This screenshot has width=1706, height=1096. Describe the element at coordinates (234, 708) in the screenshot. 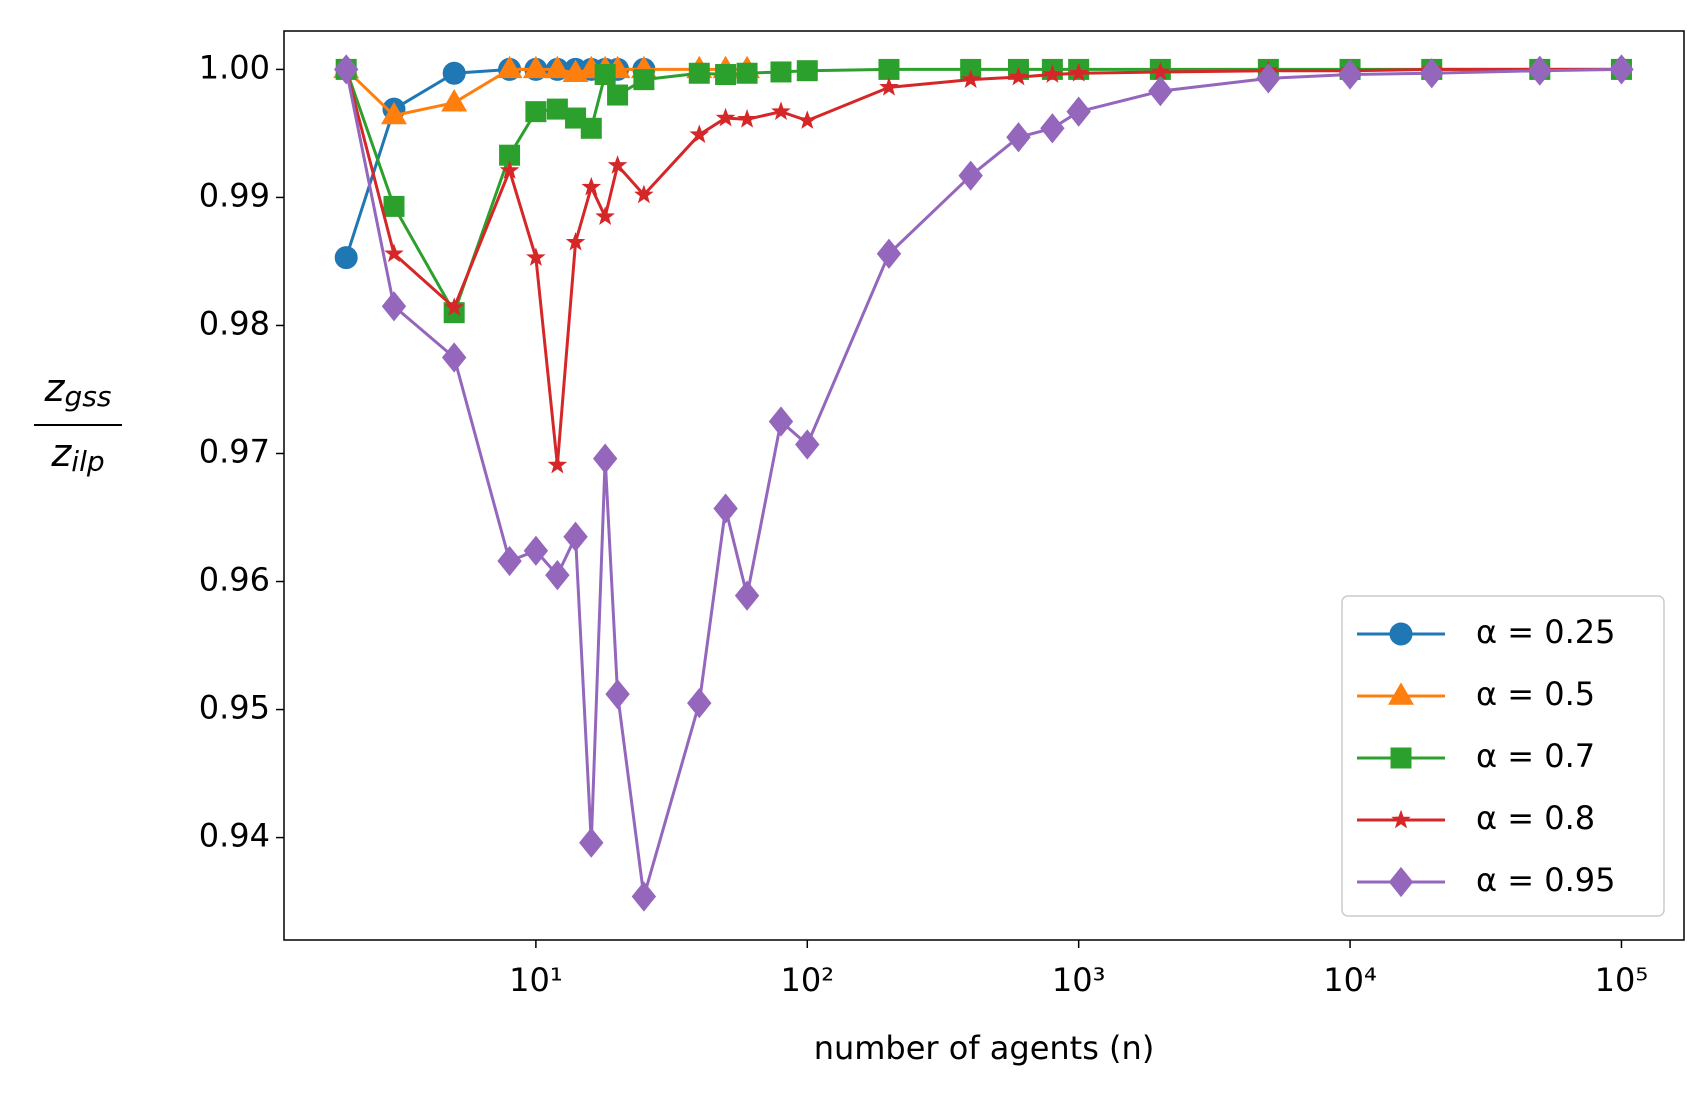

I see `y-tick-label: 0.95` at that location.